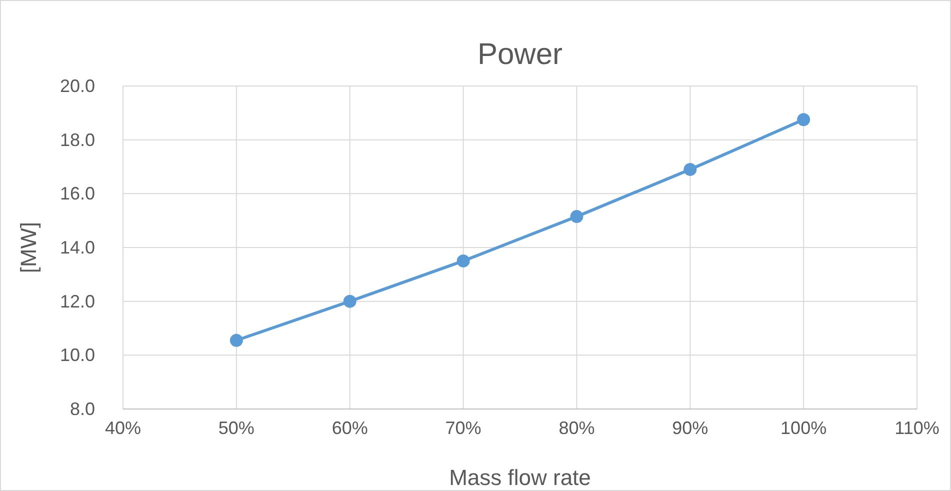  Describe the element at coordinates (520, 54) in the screenshot. I see `chart-title: Power` at that location.